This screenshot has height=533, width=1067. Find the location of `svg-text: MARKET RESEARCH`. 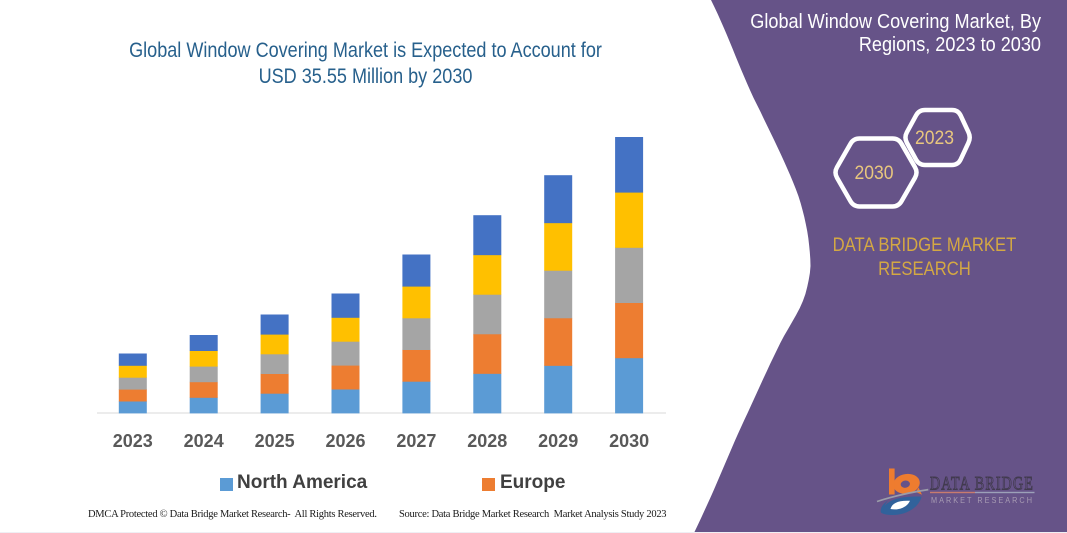

svg-text: MARKET RESEARCH is located at coordinates (982, 500).